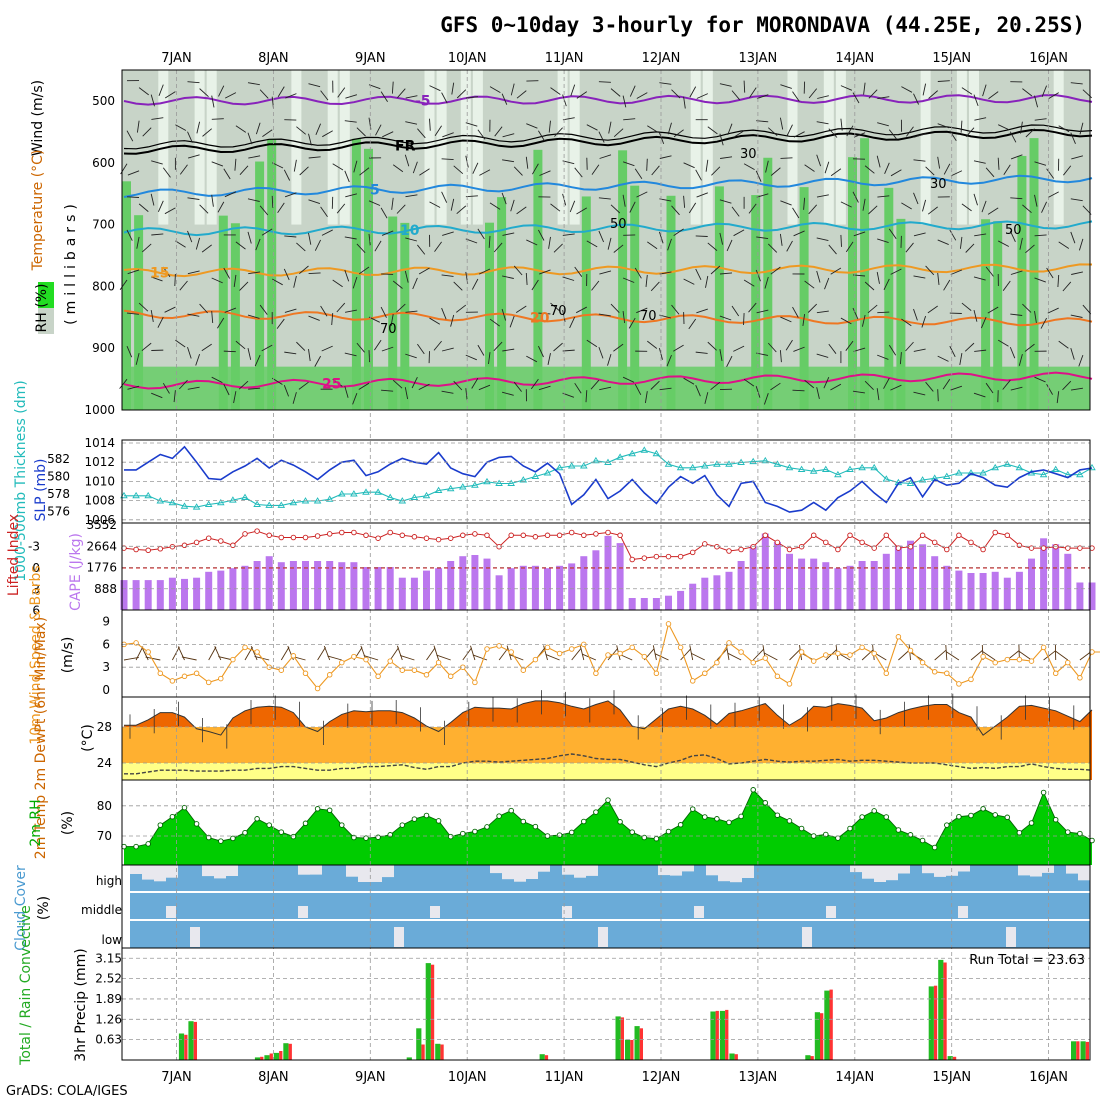 This screenshot has width=1100, height=1100. Describe the element at coordinates (938, 184) in the screenshot. I see `rh-contour-label: 30` at that location.